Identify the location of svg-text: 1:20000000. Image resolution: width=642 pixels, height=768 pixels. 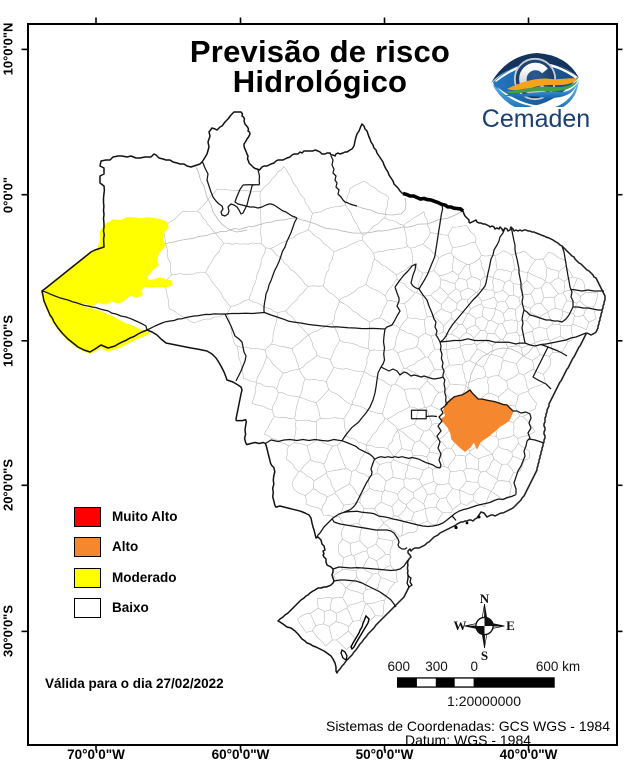
(484, 701).